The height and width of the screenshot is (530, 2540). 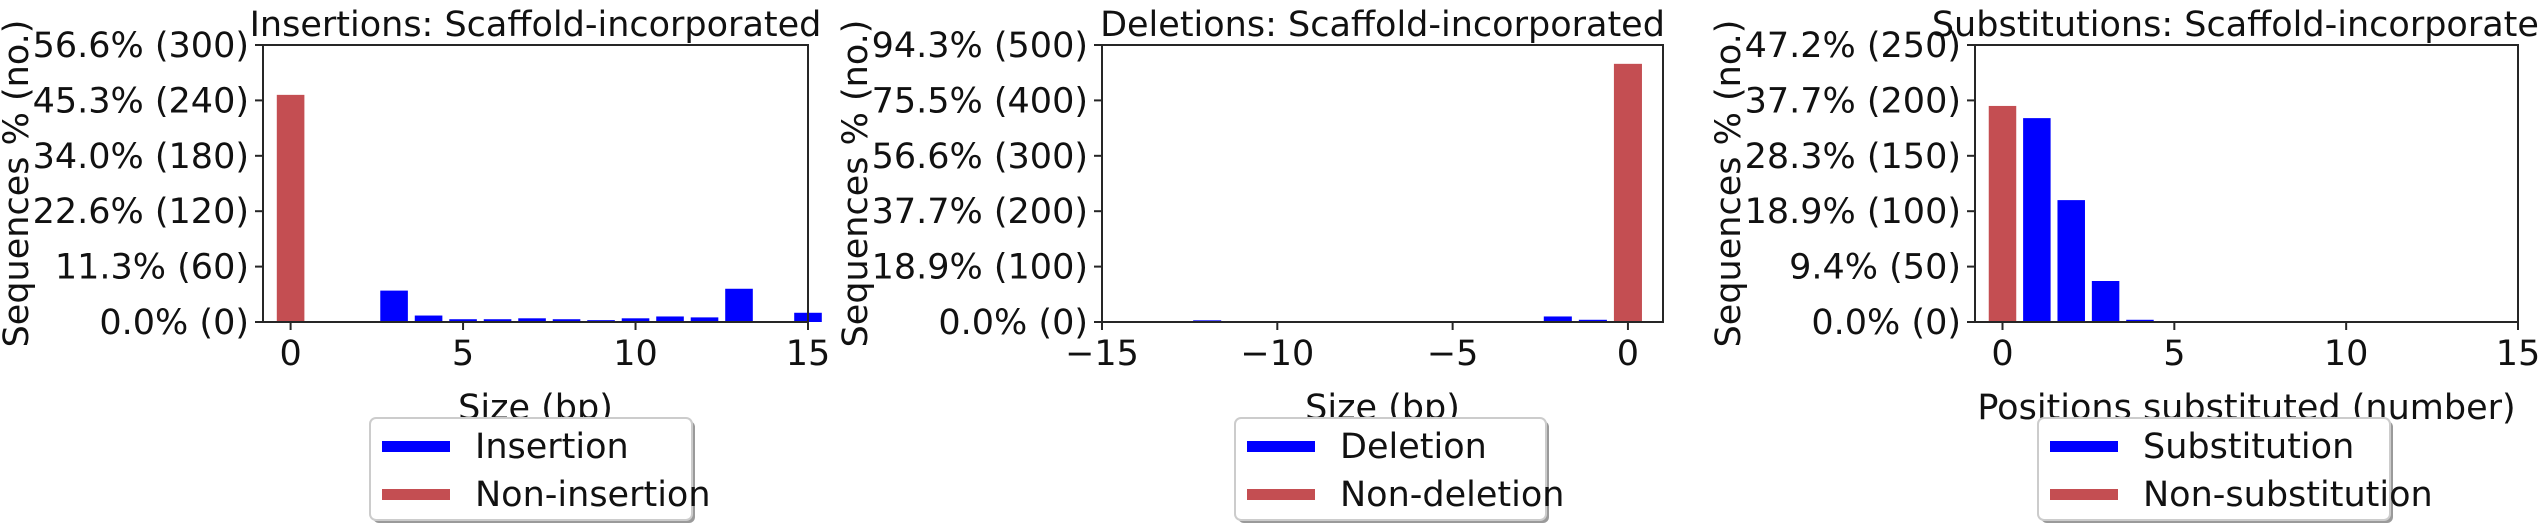 I want to click on y-tick-label: 11.3% (60), so click(x=152, y=268).